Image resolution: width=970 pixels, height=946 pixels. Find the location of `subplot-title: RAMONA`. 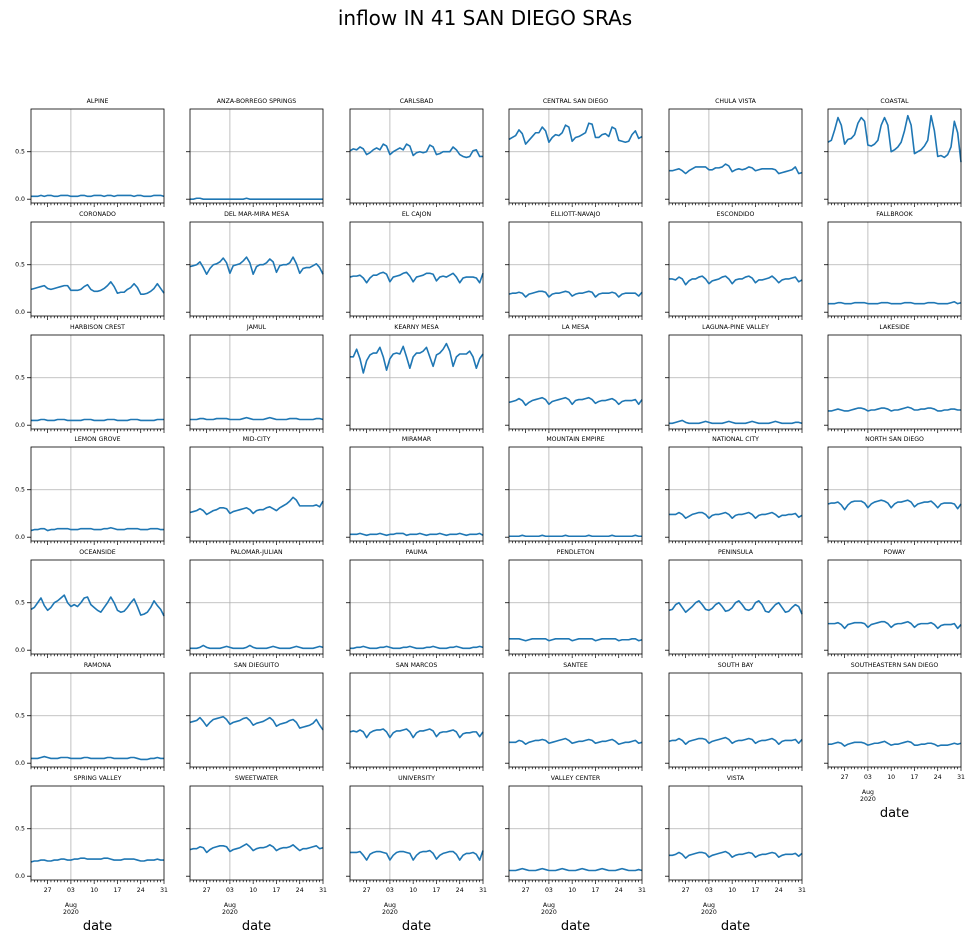

subplot-title: RAMONA is located at coordinates (98, 665).